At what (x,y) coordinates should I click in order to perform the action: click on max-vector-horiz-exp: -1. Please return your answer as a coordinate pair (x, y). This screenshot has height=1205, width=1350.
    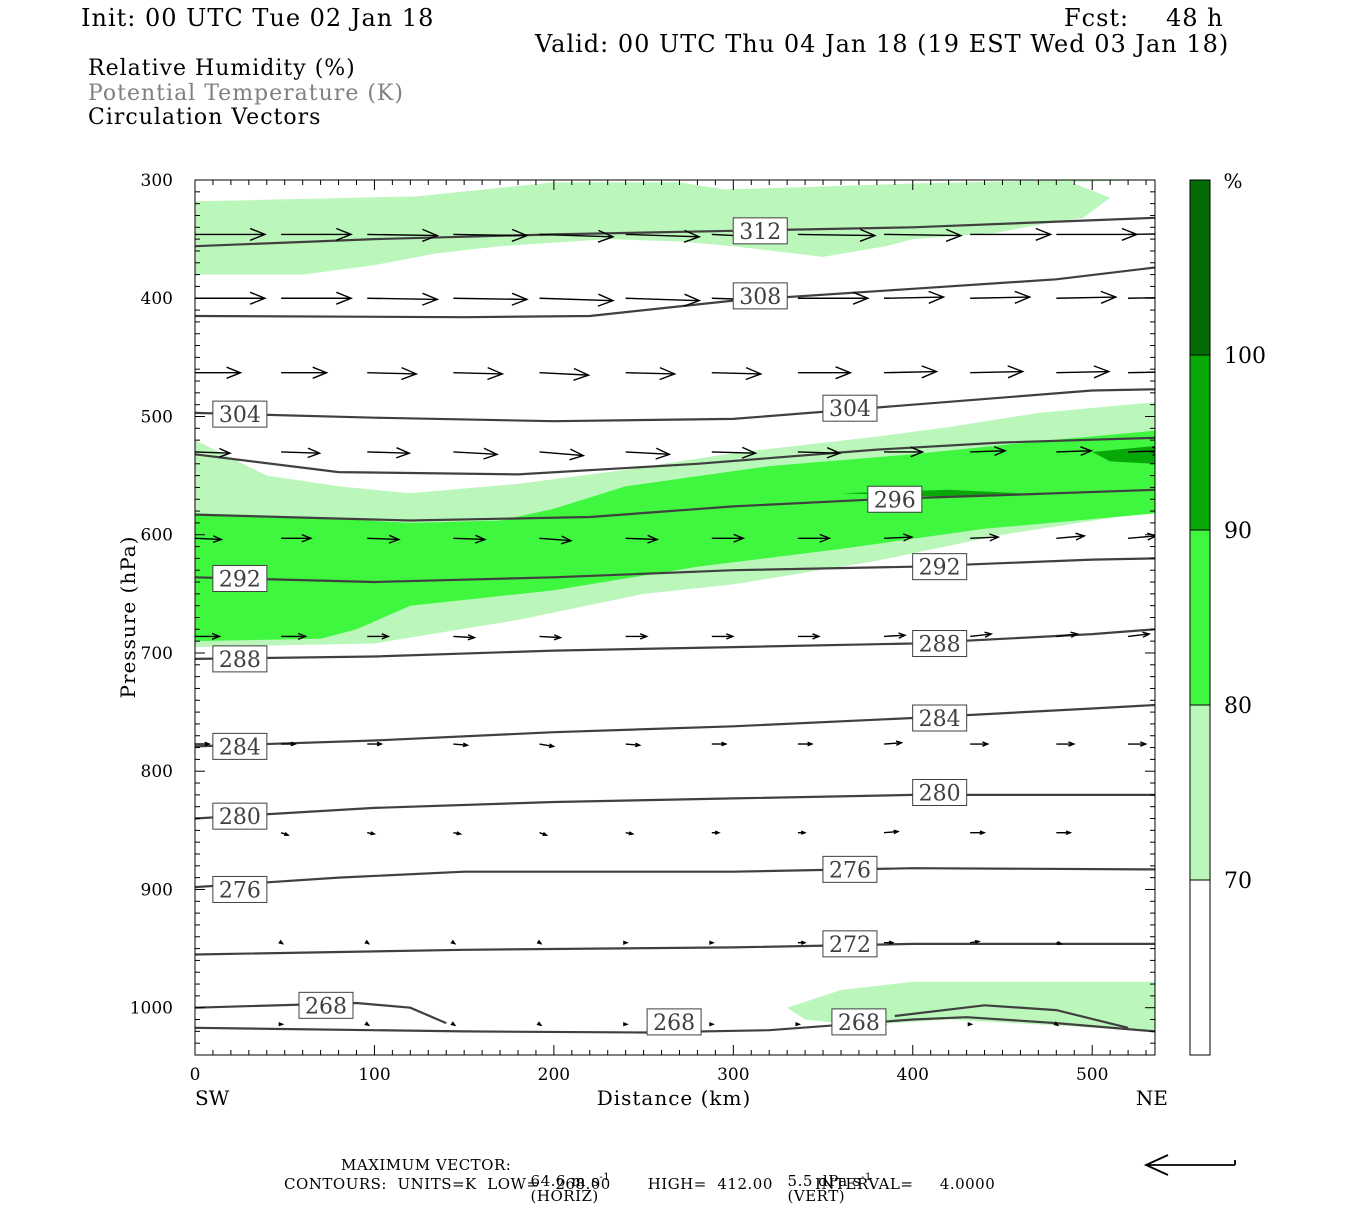
    Looking at the image, I should click on (605, 1177).